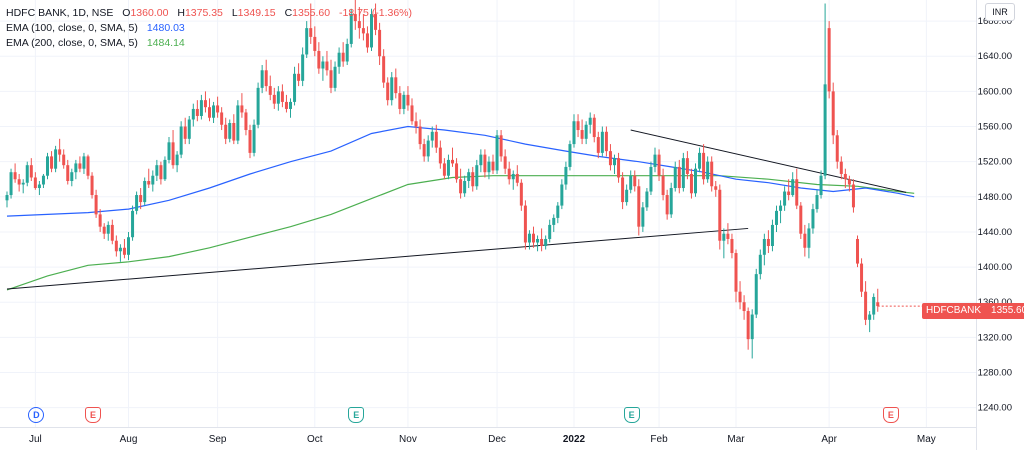  I want to click on dividend-marker-icon: D, so click(36, 415).